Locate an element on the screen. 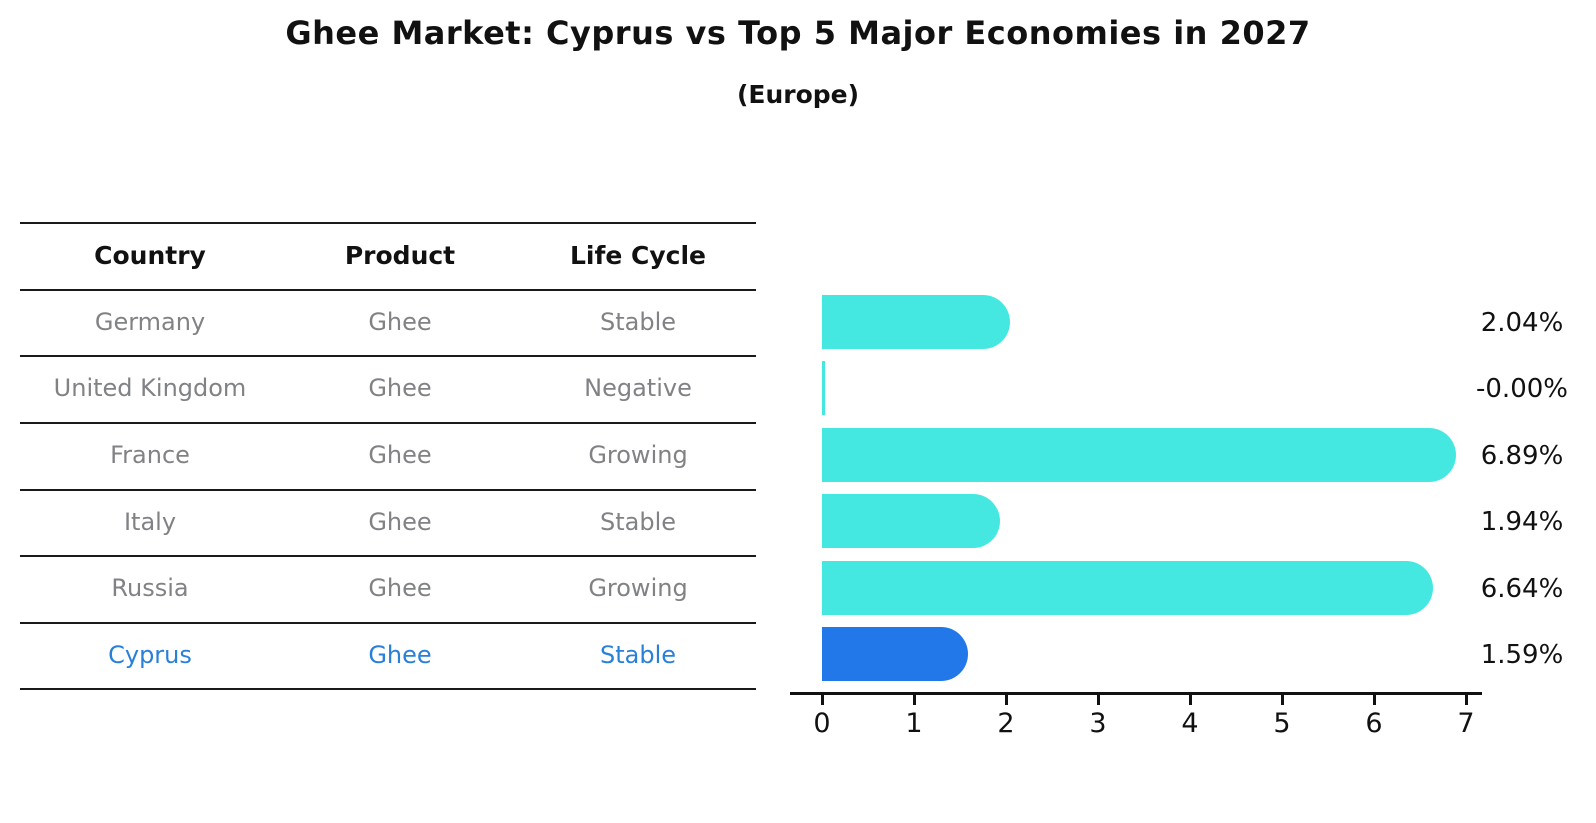 The image size is (1596, 823). x-axis-tick-label: 7 is located at coordinates (1466, 723).